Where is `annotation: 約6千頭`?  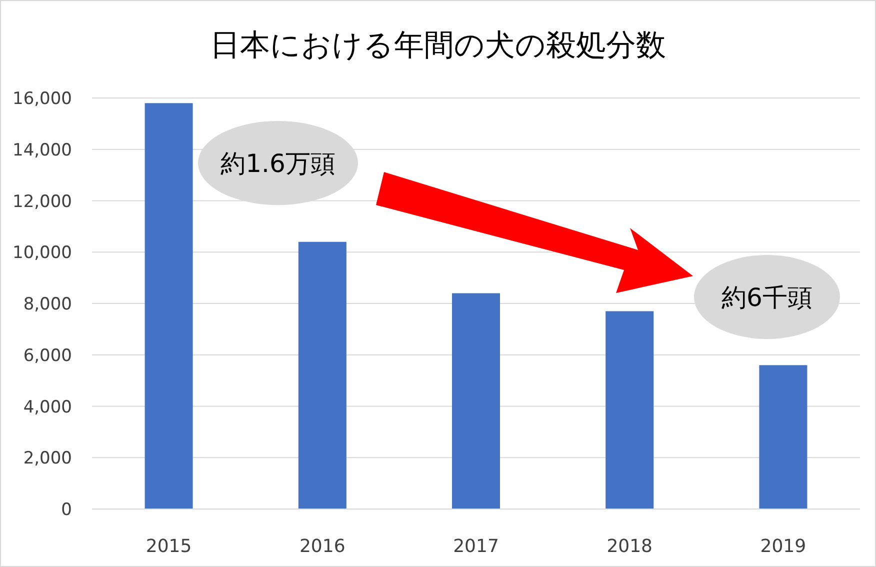
annotation: 約6千頭 is located at coordinates (767, 297).